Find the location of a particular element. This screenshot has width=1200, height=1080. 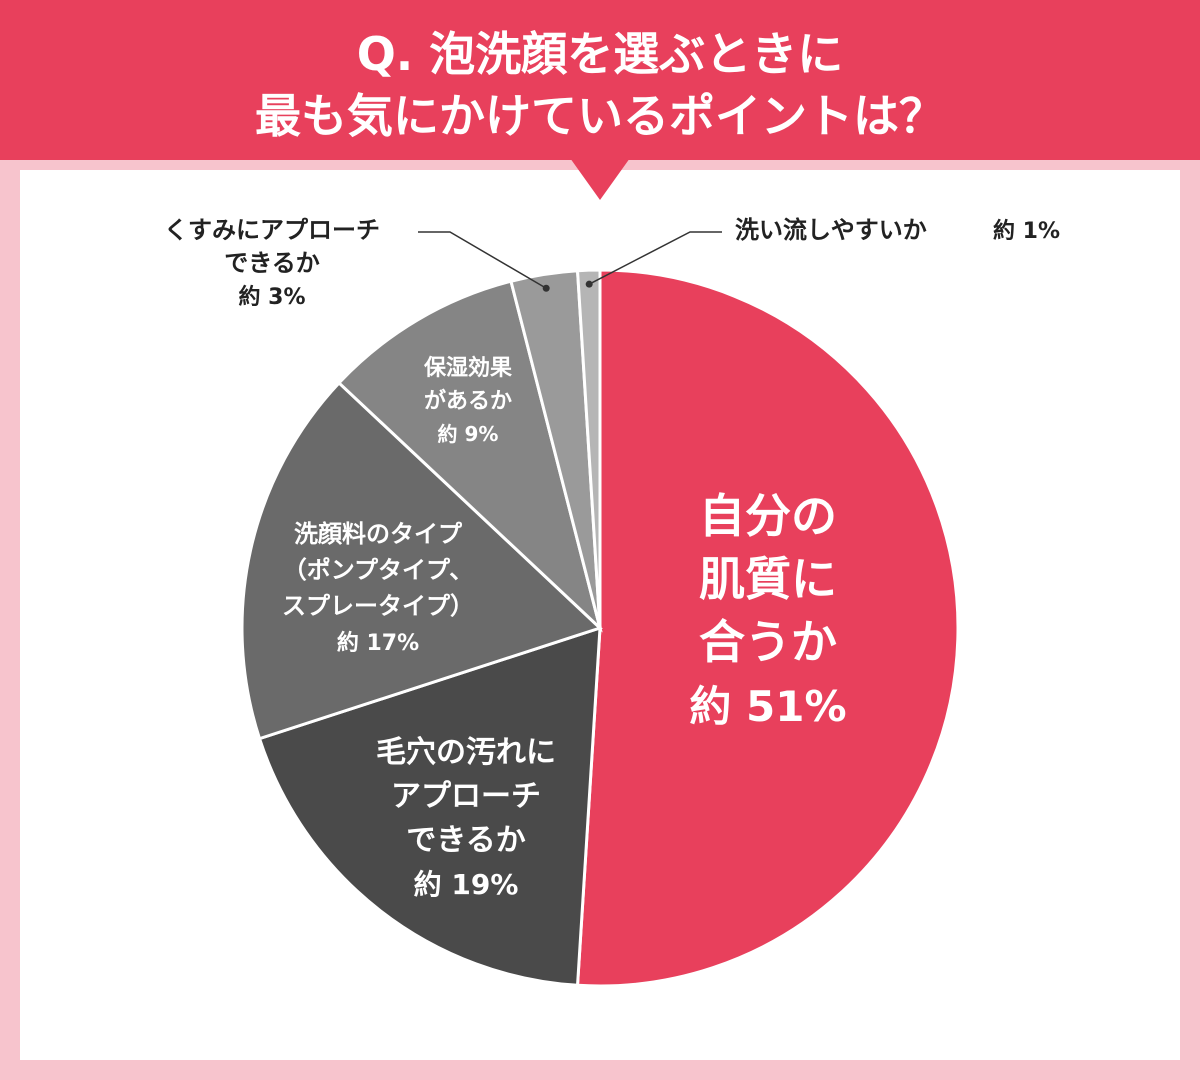

slice-label-0-line-2: 合うか is located at coordinates (768, 642).